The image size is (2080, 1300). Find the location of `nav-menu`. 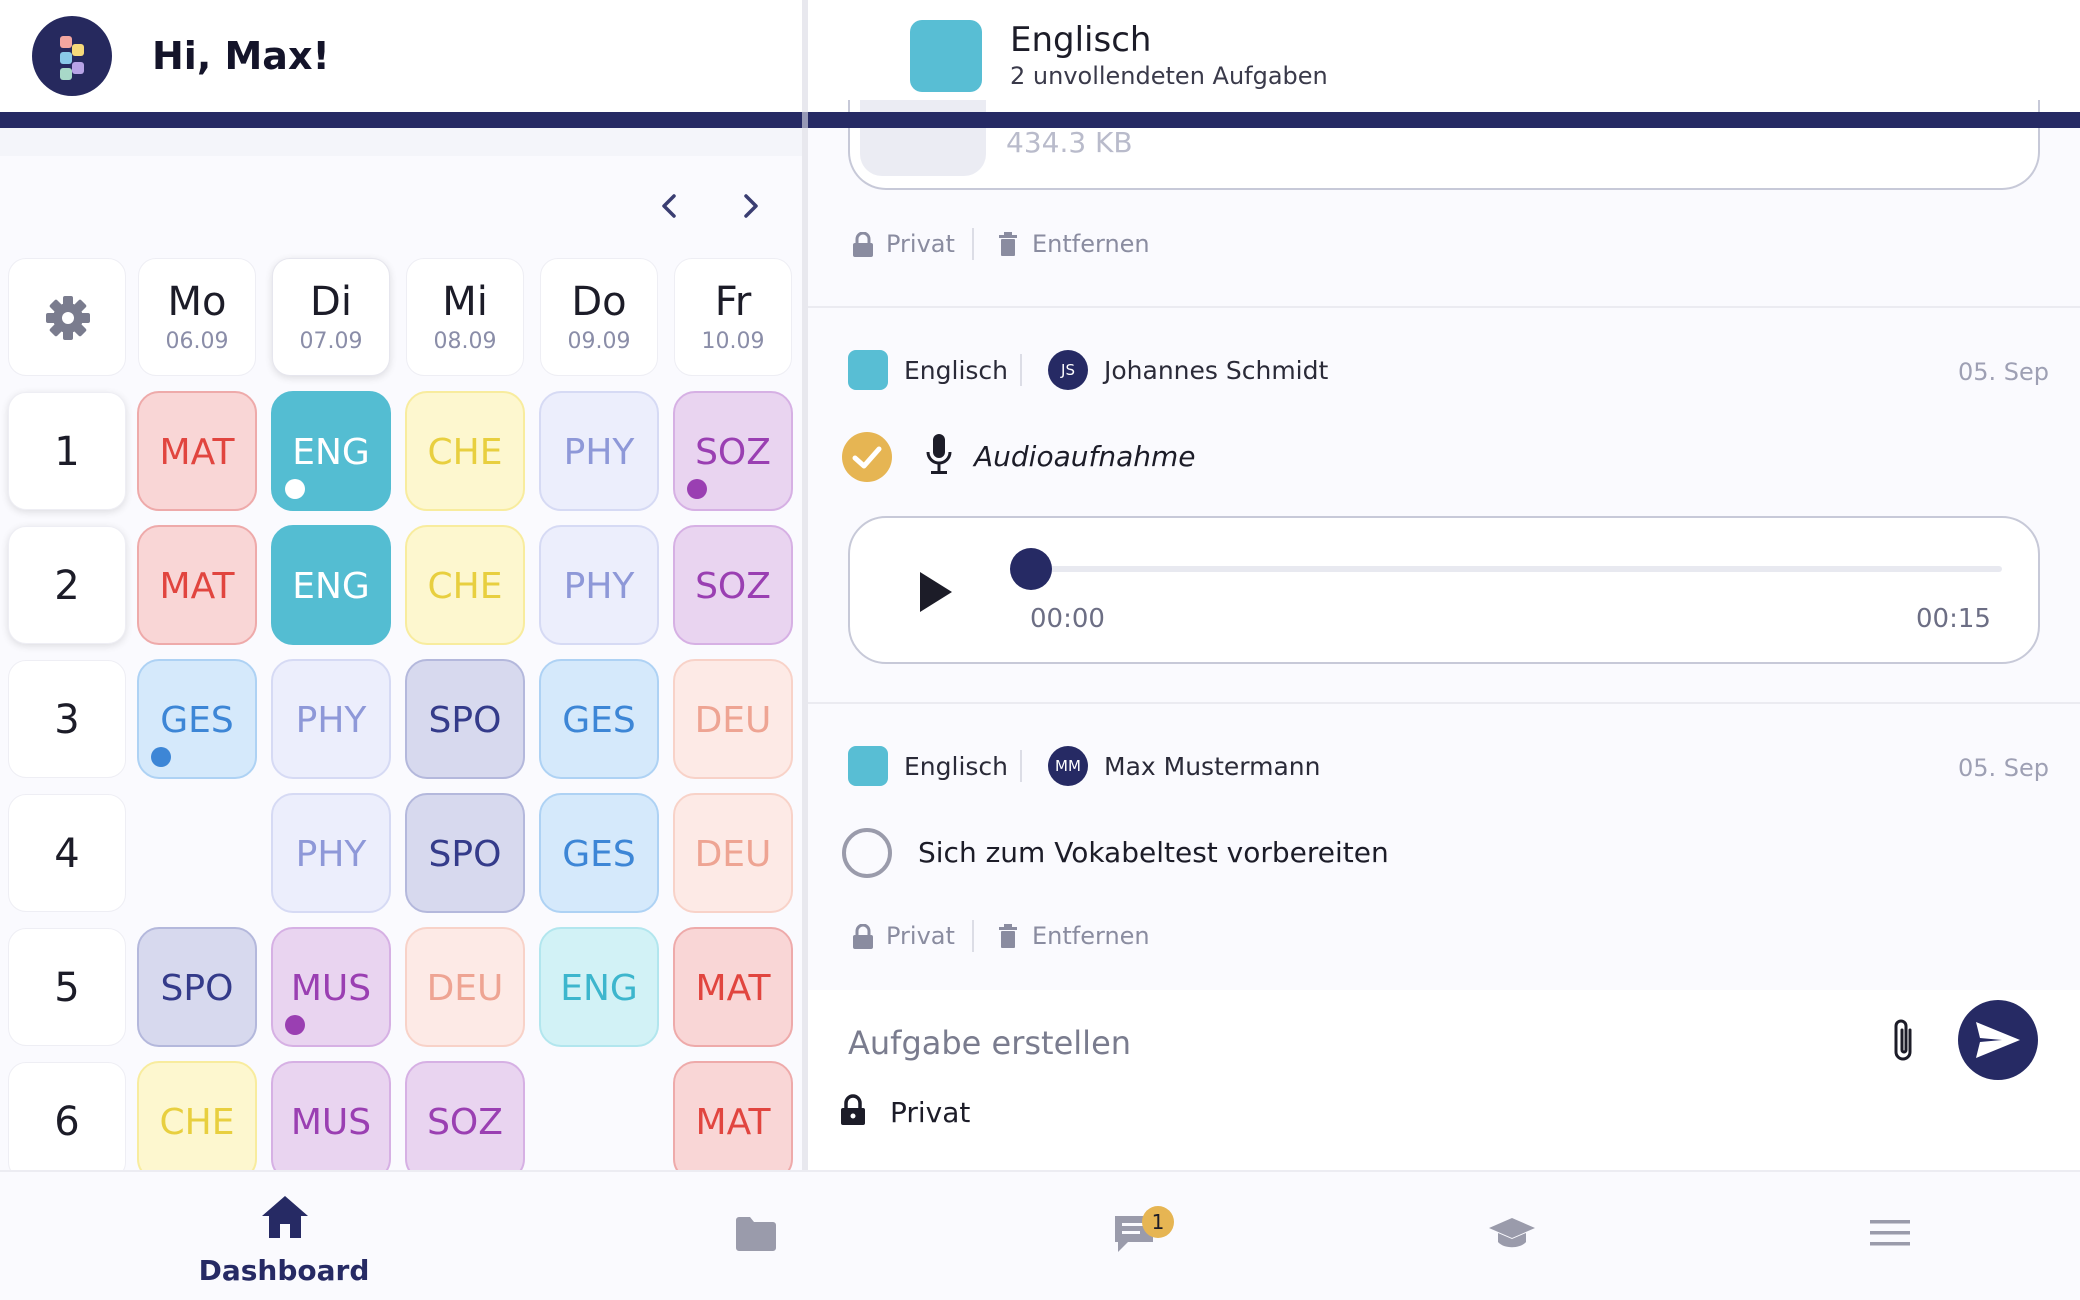

nav-menu is located at coordinates (1890, 1236).